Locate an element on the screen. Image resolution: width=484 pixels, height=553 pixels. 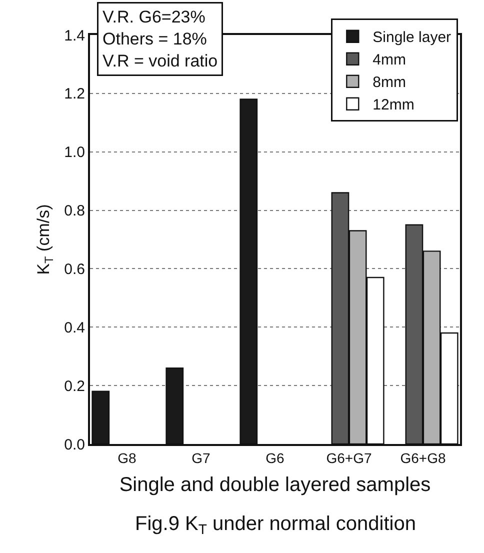
y-tick-label: 0.0 is located at coordinates (74, 445).